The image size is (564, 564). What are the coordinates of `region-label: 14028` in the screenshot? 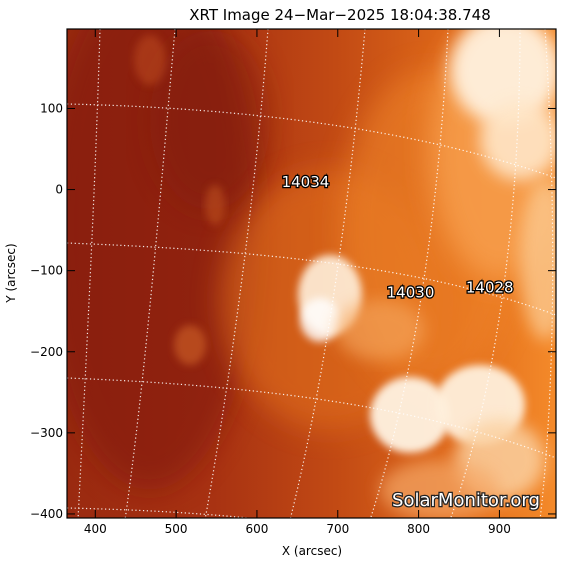 It's located at (490, 288).